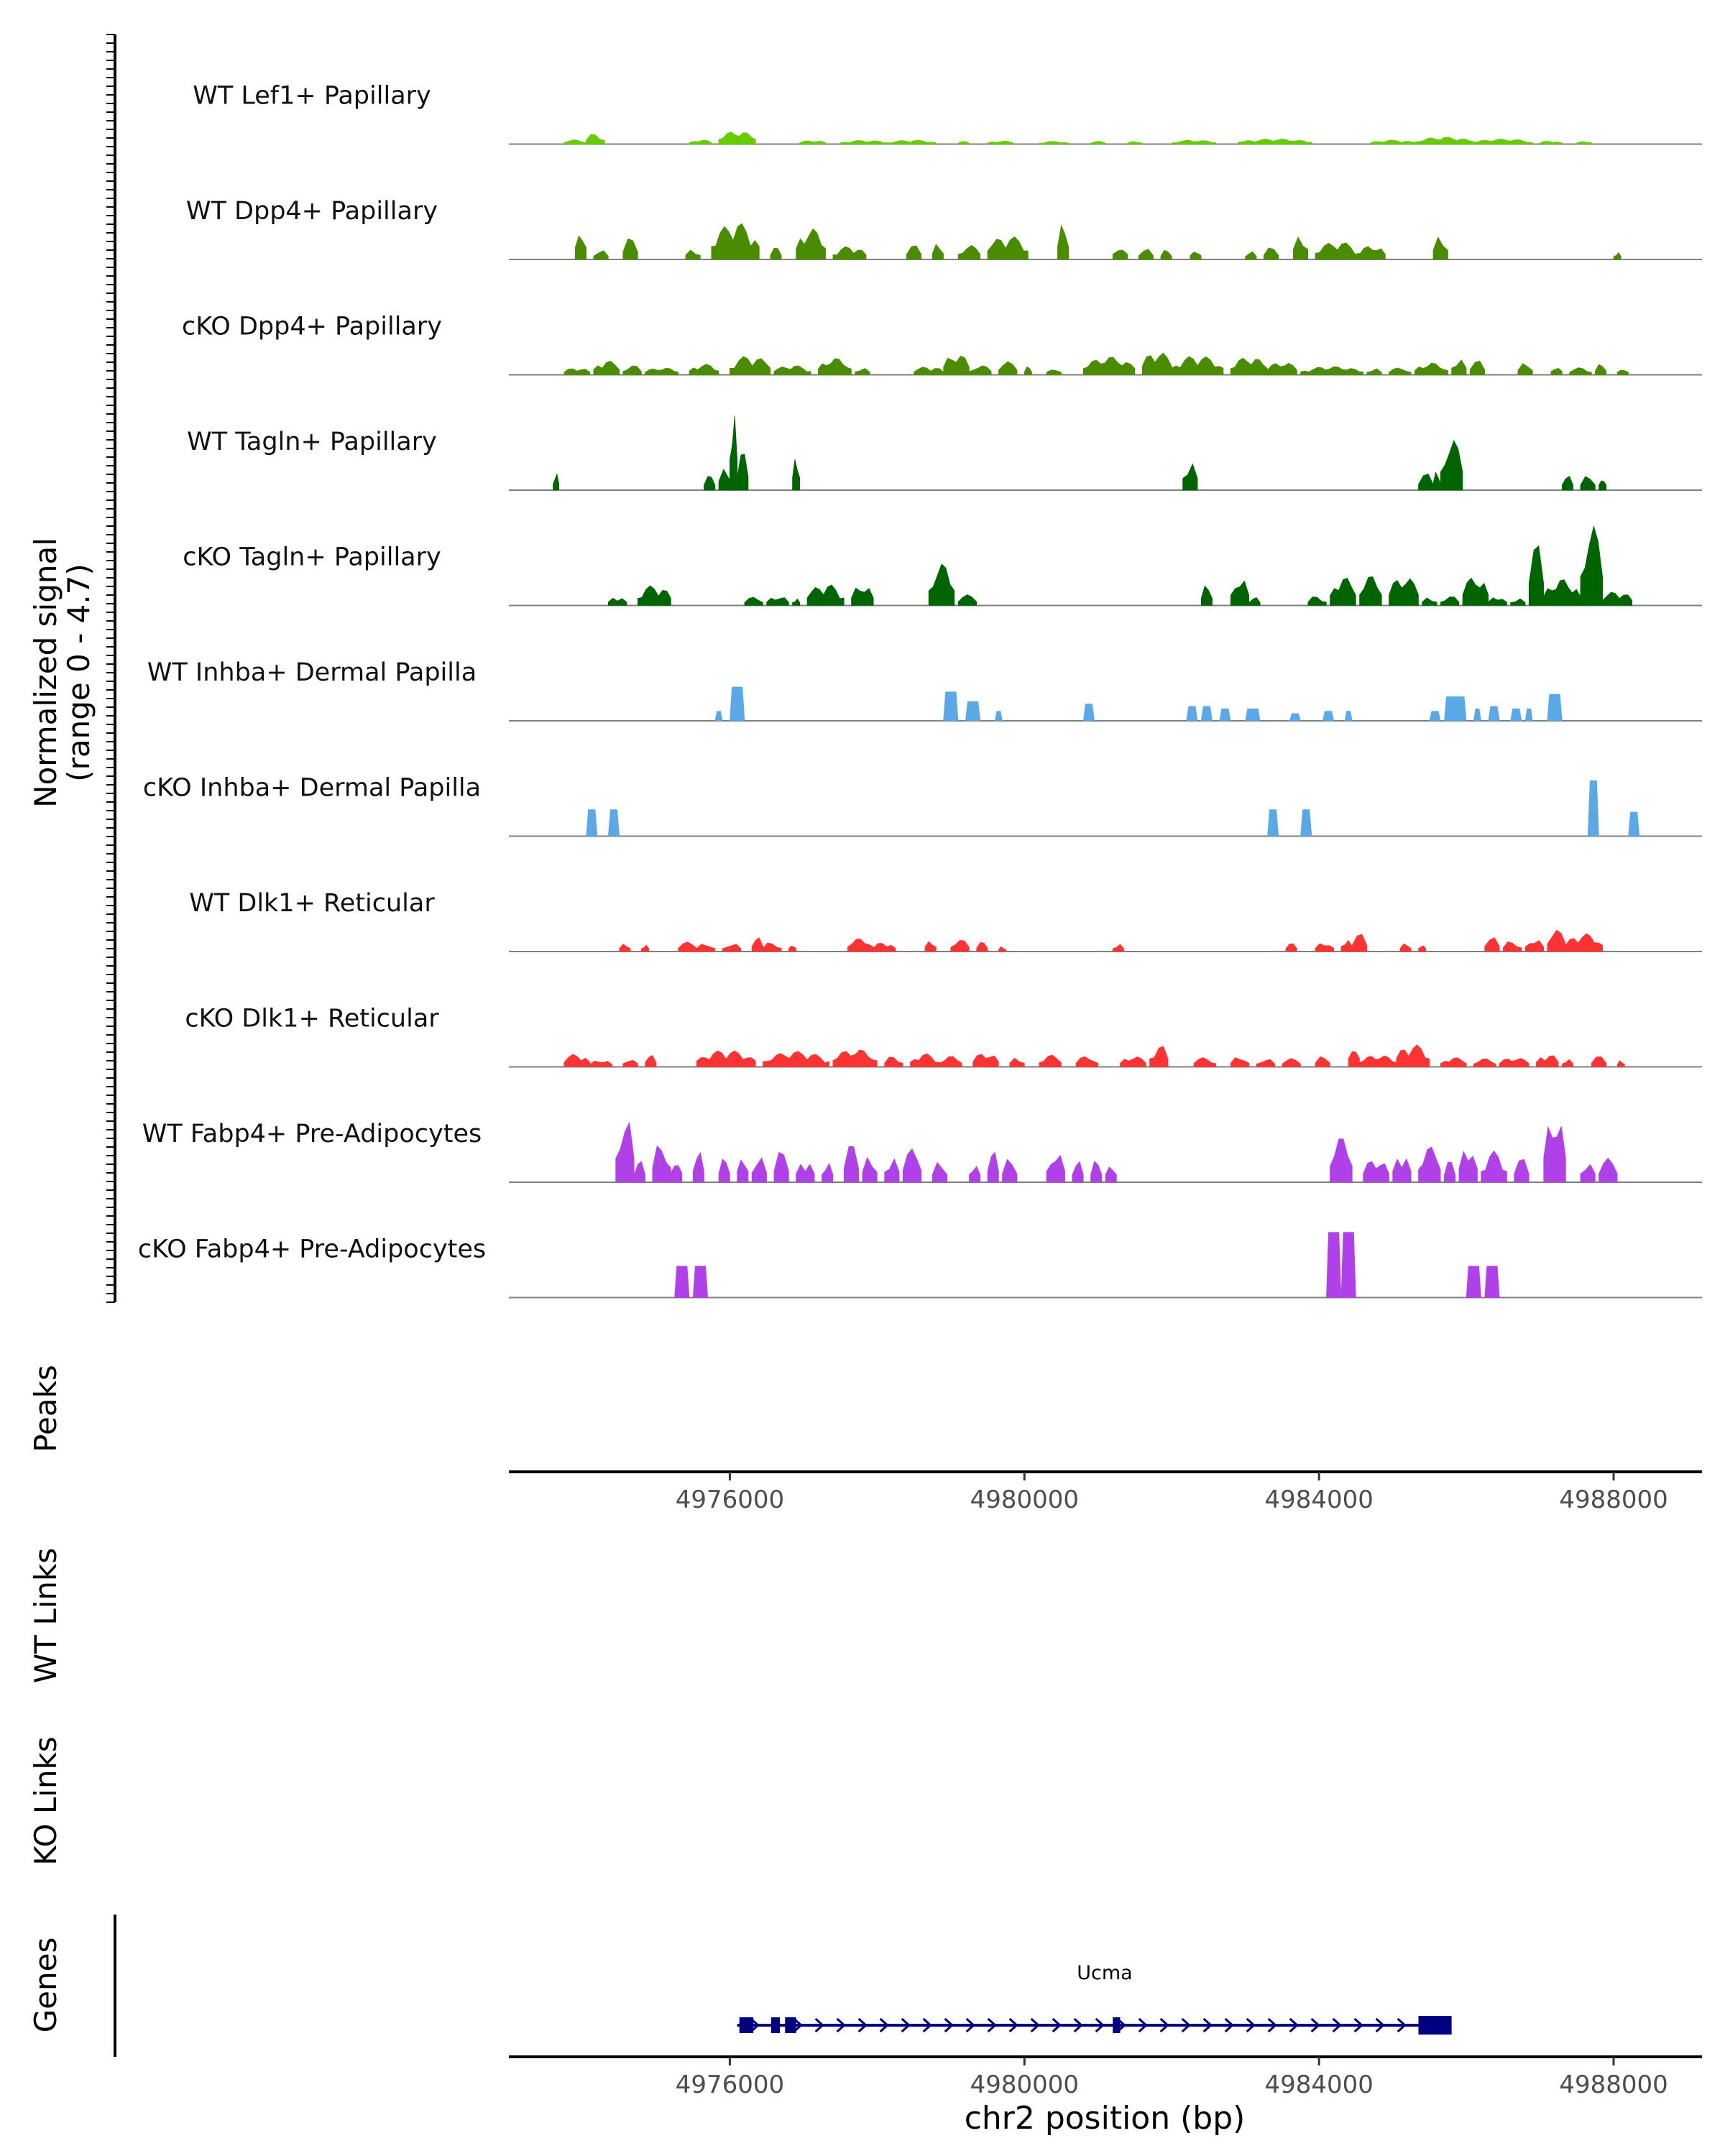 The width and height of the screenshot is (1725, 2156). I want to click on x-tick-label: 4976000, so click(730, 2084).